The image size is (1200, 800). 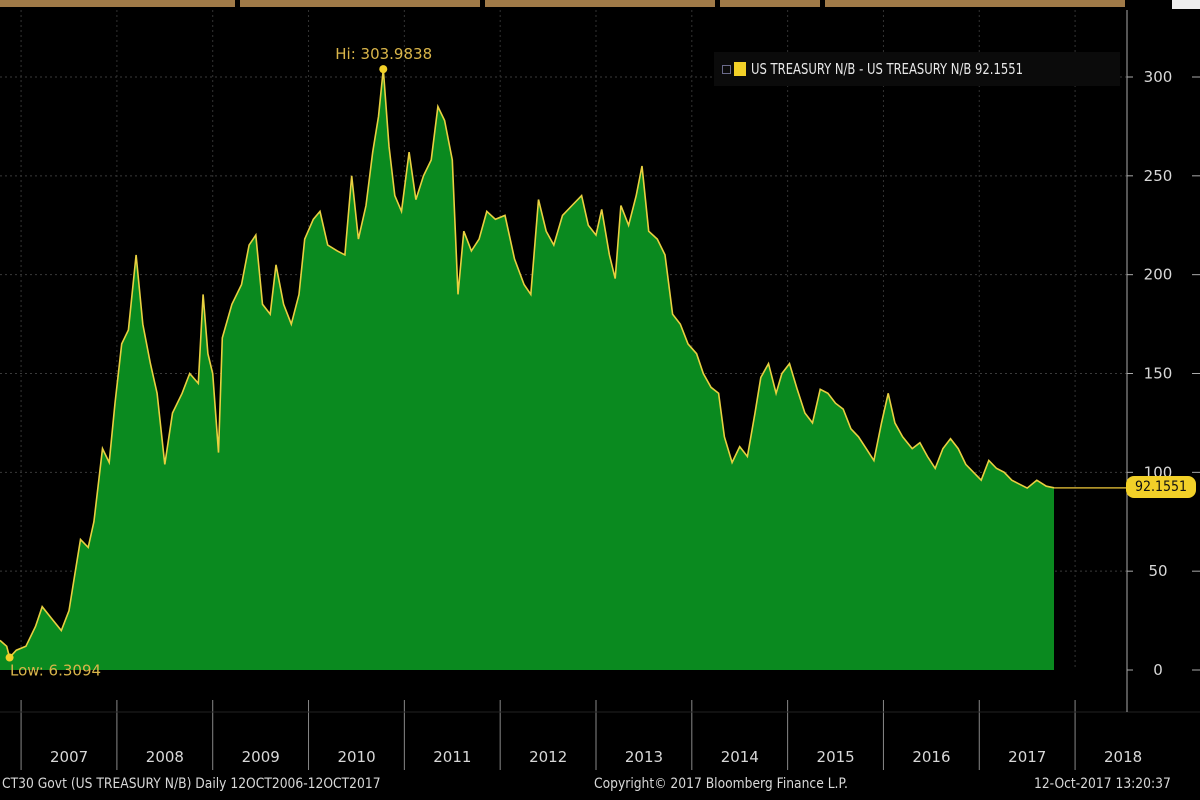 I want to click on x-tick-label: 2014, so click(x=740, y=757).